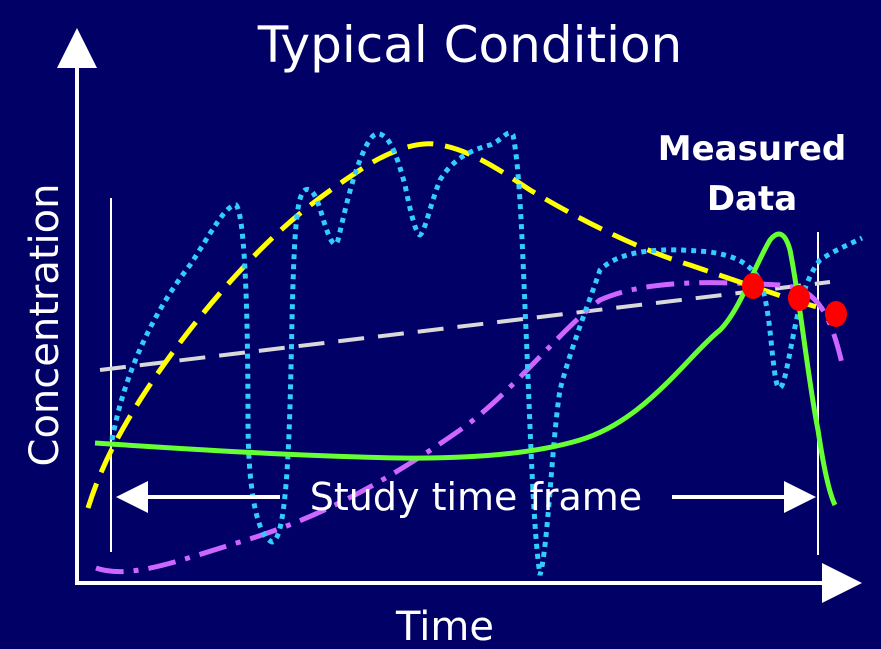  Describe the element at coordinates (752, 149) in the screenshot. I see `measured-data-label-line1: Measured` at that location.